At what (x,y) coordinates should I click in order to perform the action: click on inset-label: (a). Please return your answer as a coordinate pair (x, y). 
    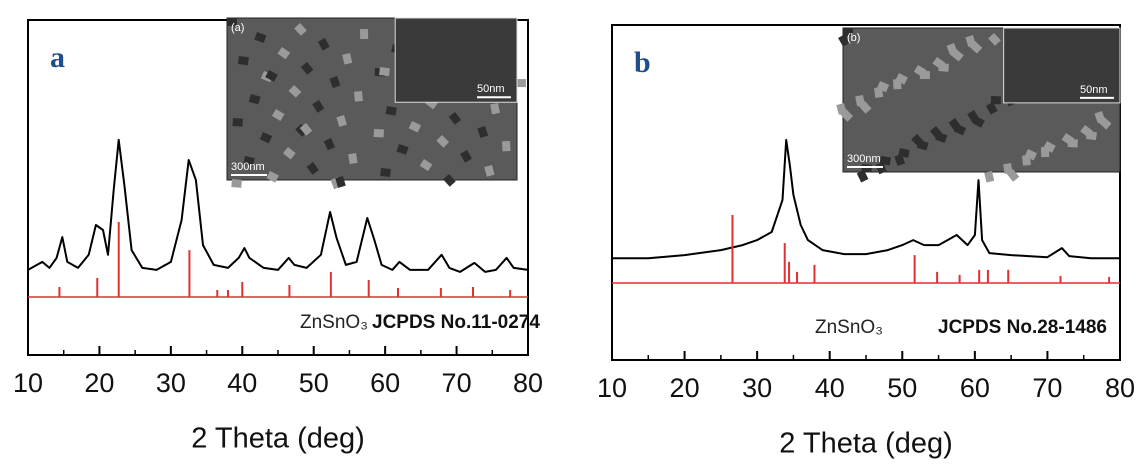
    Looking at the image, I should click on (237, 28).